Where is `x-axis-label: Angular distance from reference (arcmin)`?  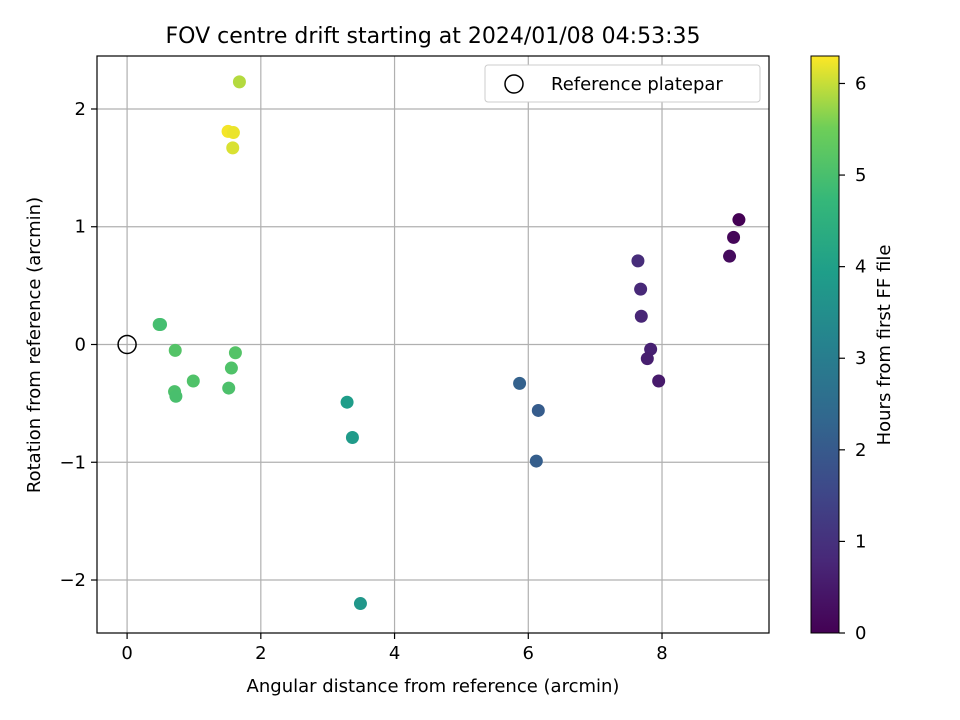
x-axis-label: Angular distance from reference (arcmin) is located at coordinates (433, 686).